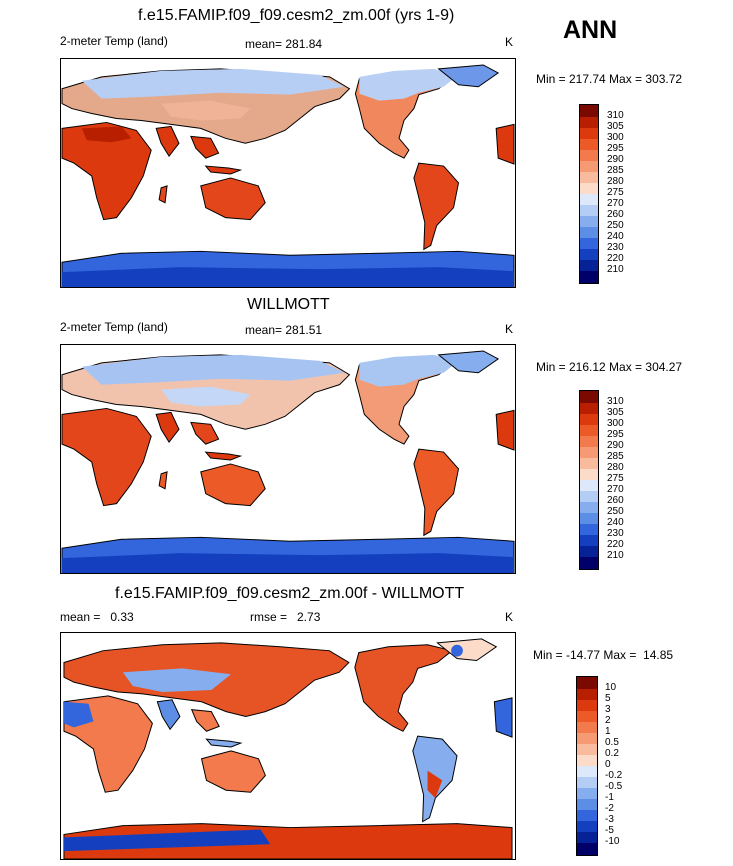 This screenshot has height=866, width=733. What do you see at coordinates (288, 304) in the screenshot?
I see `panel-title: WILLMOTT` at bounding box center [288, 304].